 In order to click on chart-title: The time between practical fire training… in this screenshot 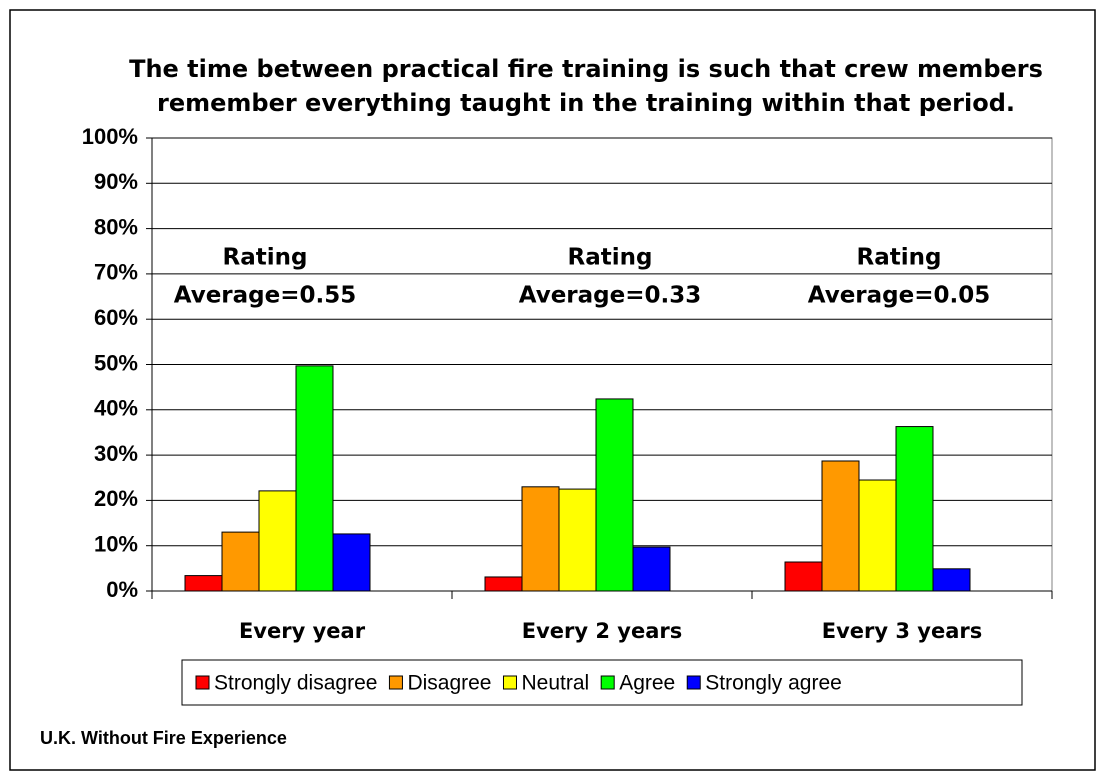, I will do `click(586, 69)`.